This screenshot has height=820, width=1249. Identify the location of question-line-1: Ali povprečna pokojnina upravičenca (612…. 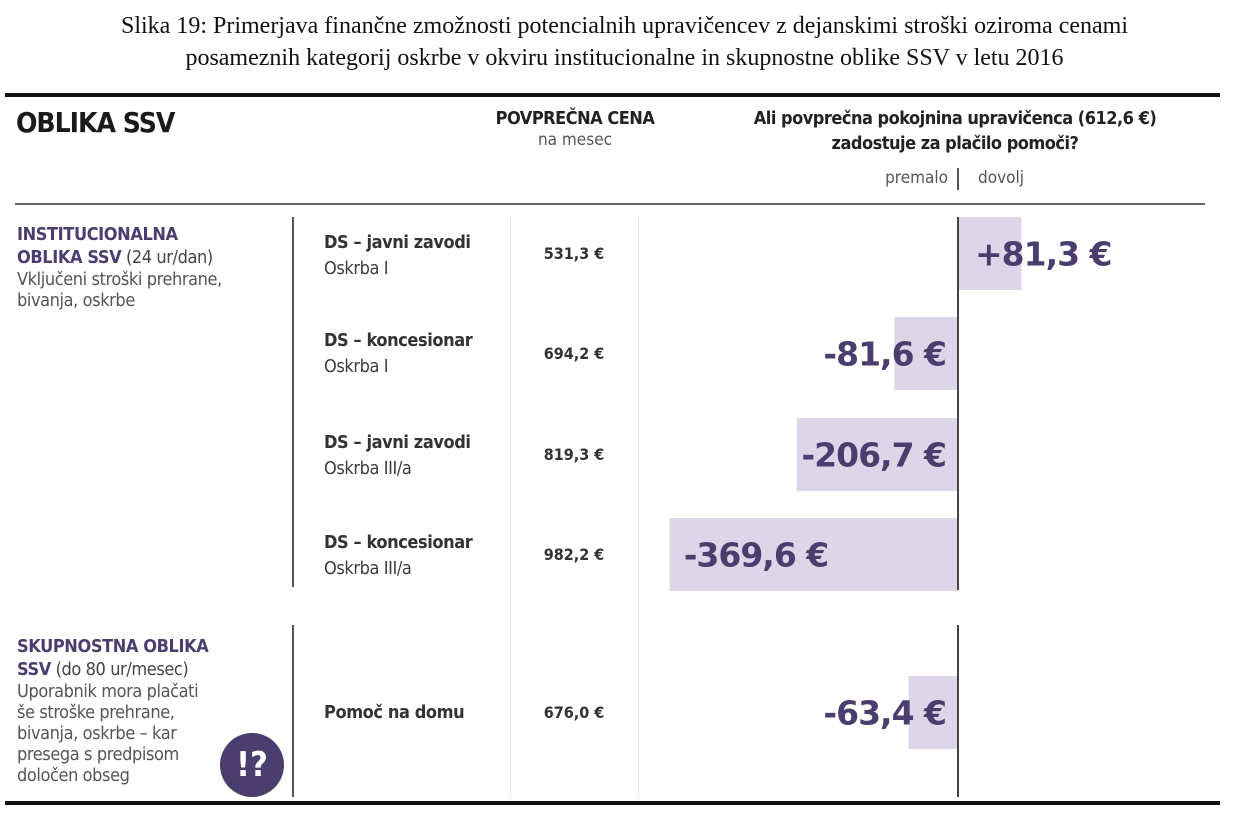
(955, 118).